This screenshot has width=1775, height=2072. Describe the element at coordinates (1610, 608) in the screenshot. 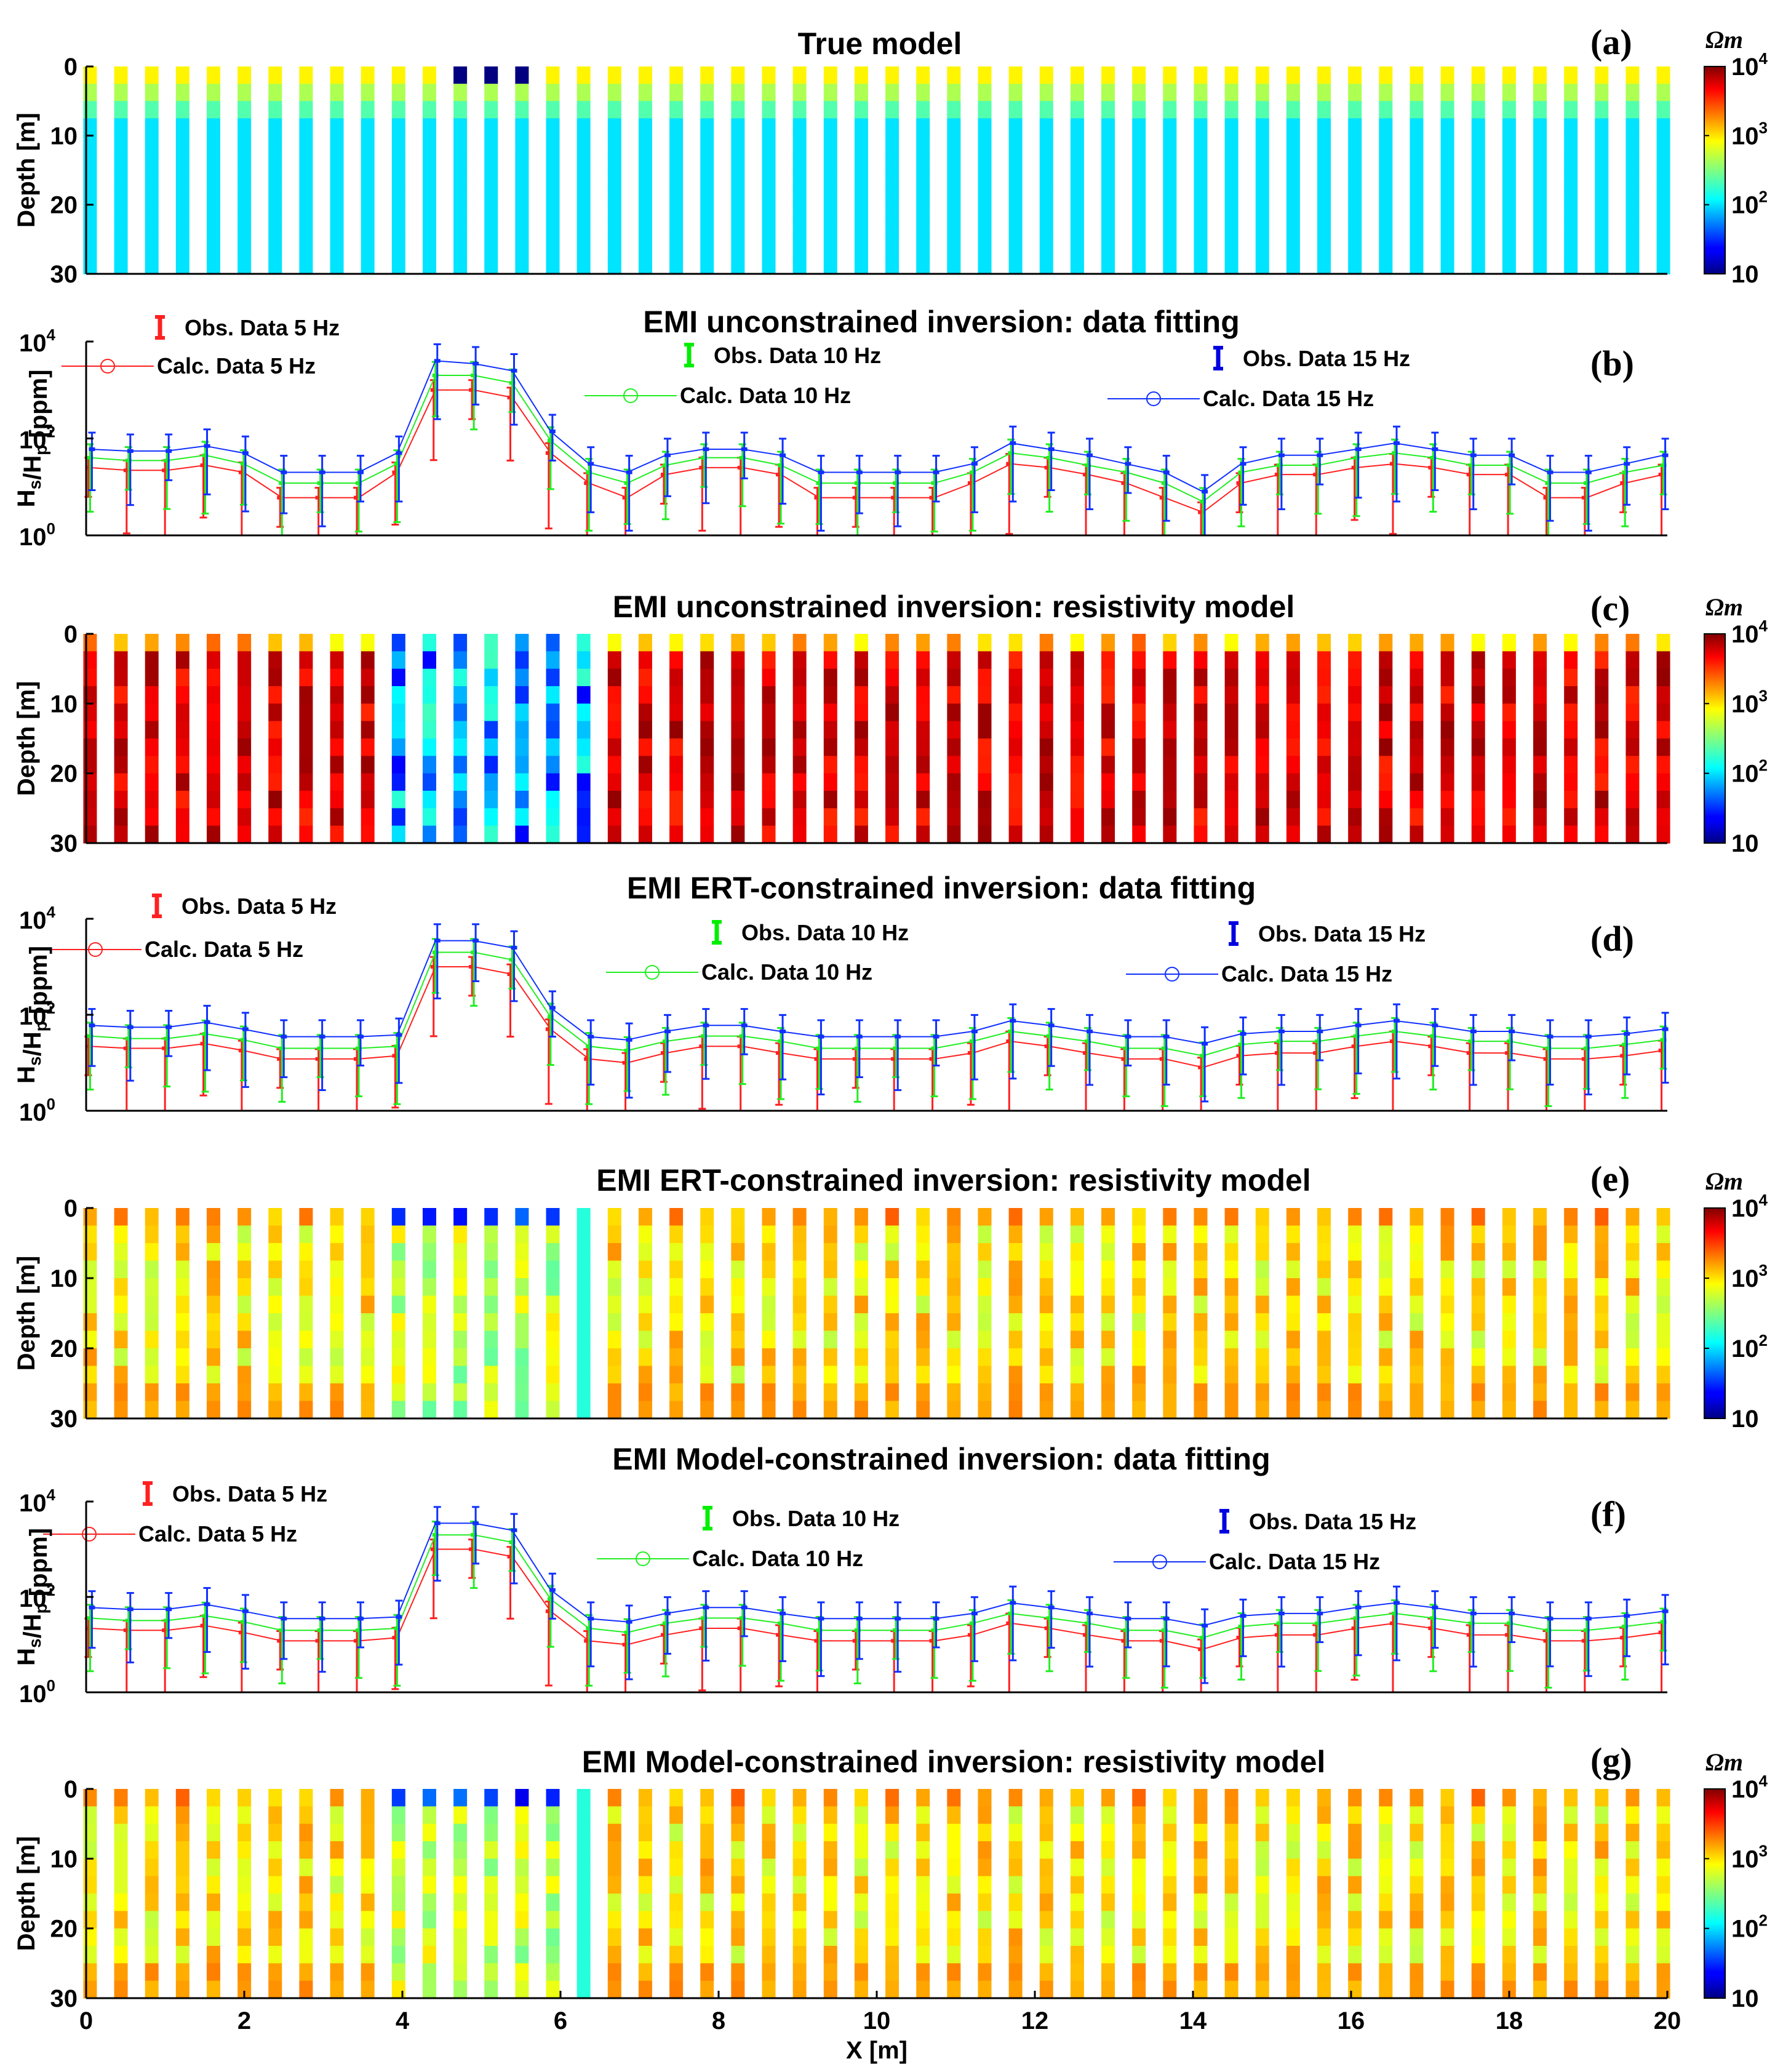

I see `panel-c-label: (c)` at that location.